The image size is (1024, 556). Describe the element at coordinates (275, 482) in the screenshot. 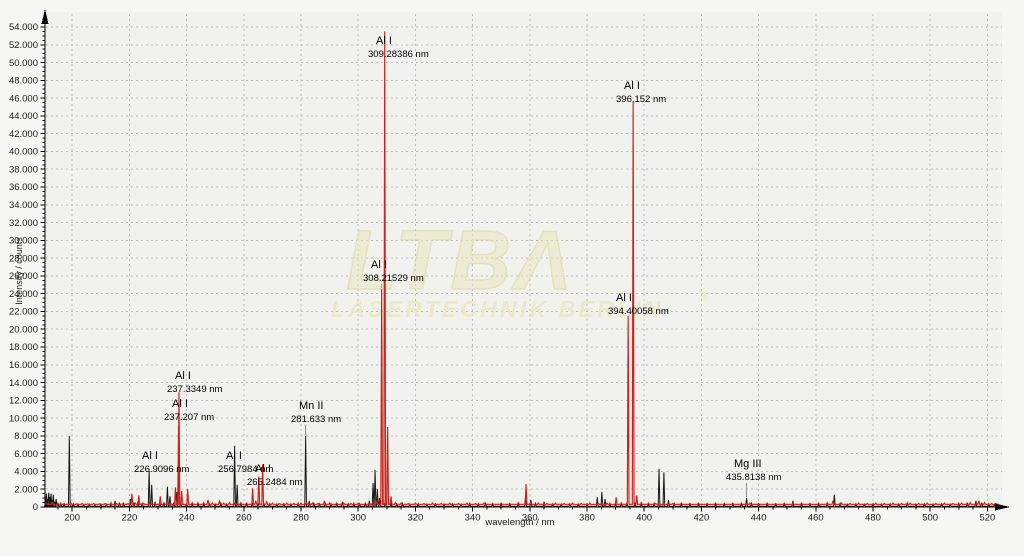

I see `svg-text: 265.2484 nm` at that location.